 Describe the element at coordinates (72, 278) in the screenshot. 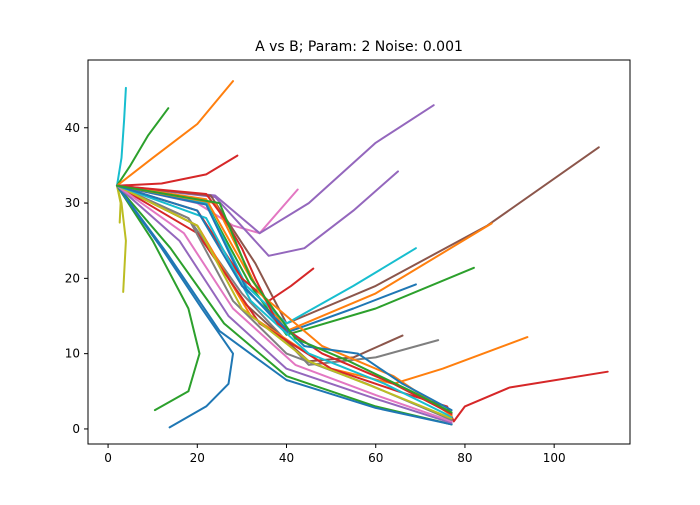

I see `y-tick-label: 20` at that location.